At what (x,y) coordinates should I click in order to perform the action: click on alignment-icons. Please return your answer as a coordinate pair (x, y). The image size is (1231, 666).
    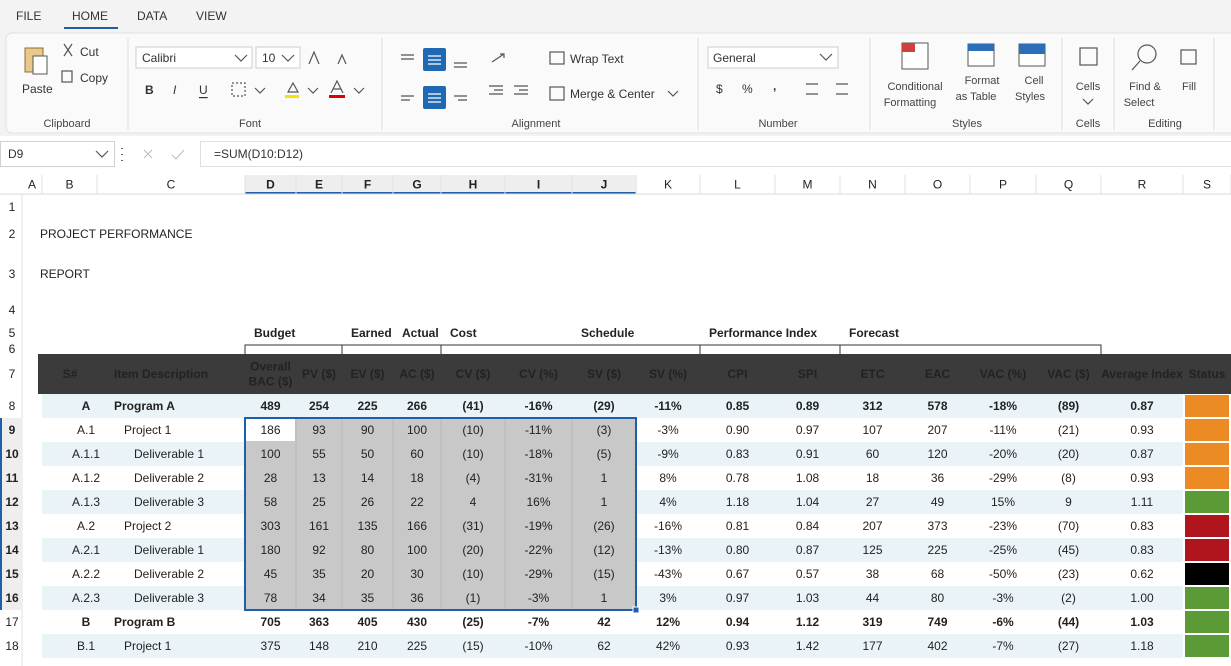
    Looking at the image, I should click on (464, 78).